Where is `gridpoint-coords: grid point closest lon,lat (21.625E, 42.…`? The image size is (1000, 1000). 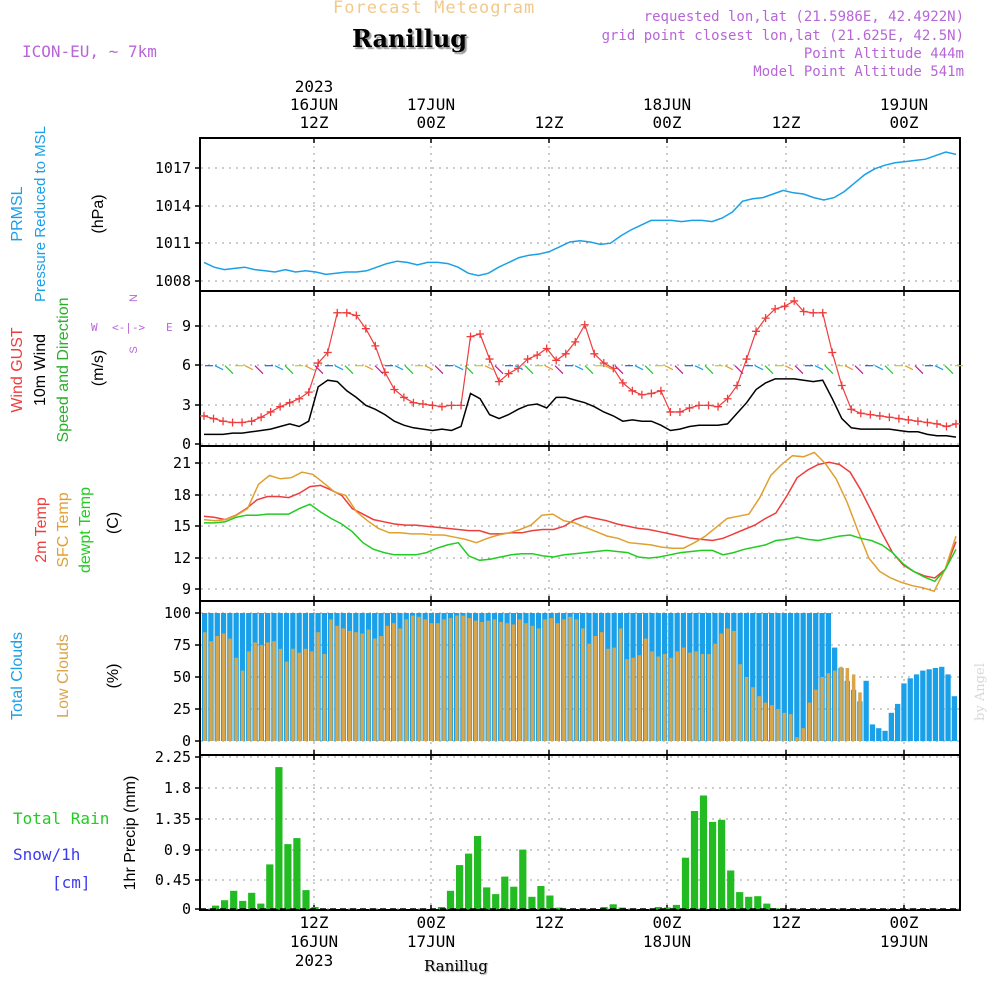 gridpoint-coords: grid point closest lon,lat (21.625E, 42.… is located at coordinates (782, 36).